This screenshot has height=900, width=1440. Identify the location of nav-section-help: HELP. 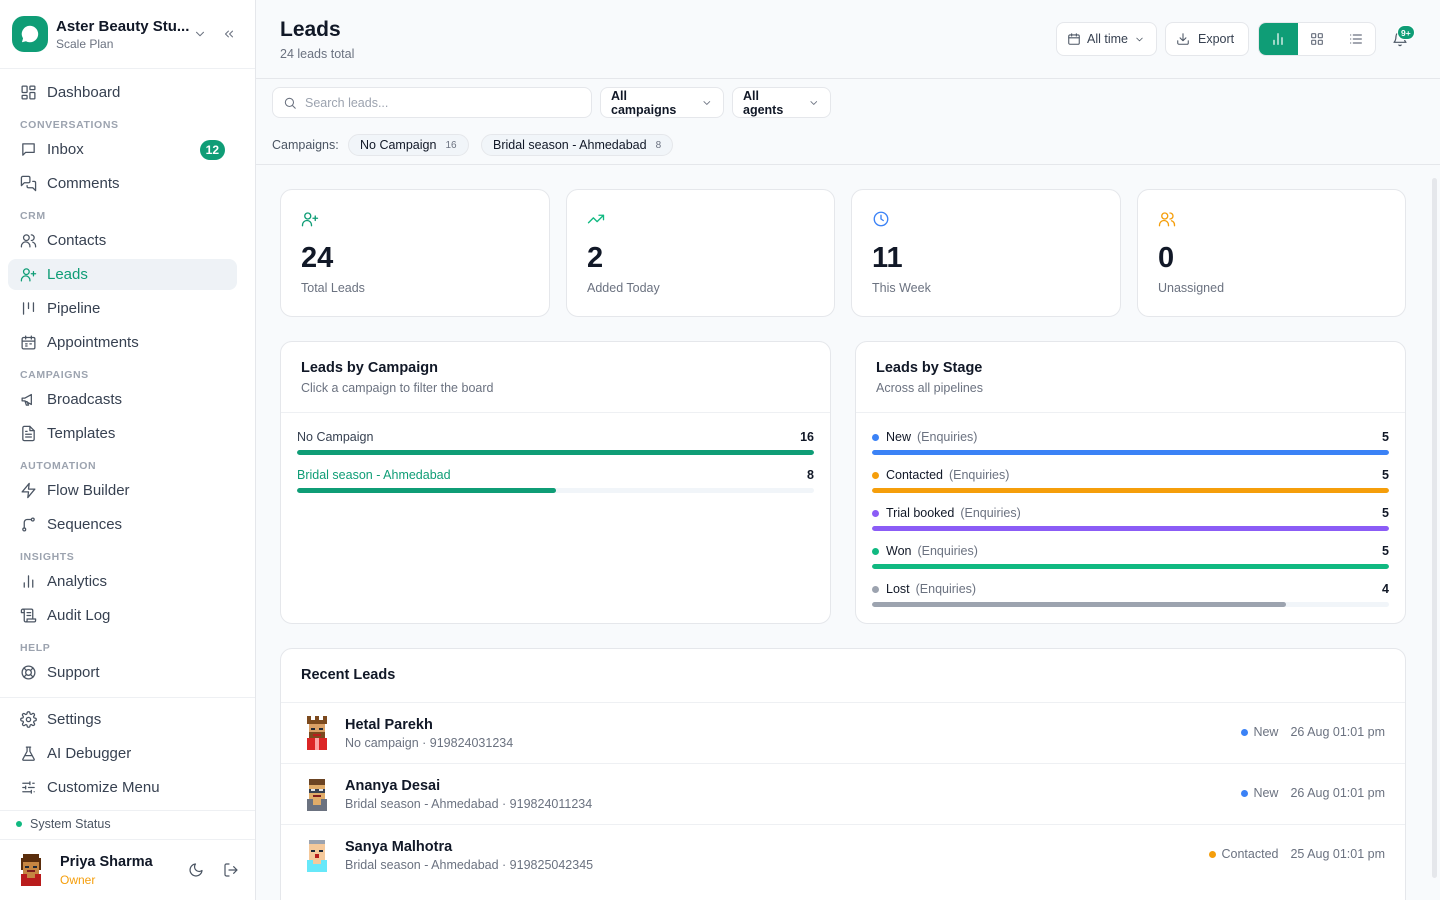
(35, 648).